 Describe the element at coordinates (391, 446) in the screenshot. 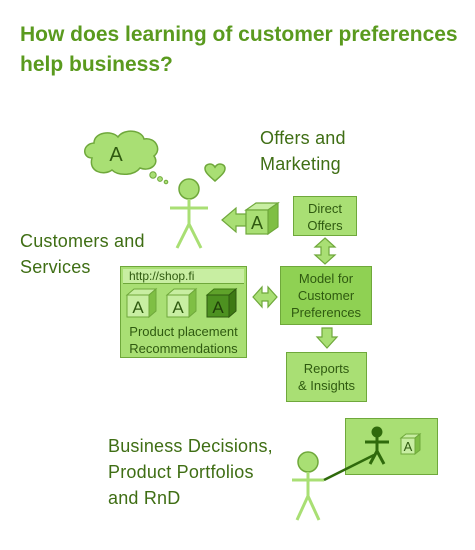

I see `presentation-board: A` at that location.